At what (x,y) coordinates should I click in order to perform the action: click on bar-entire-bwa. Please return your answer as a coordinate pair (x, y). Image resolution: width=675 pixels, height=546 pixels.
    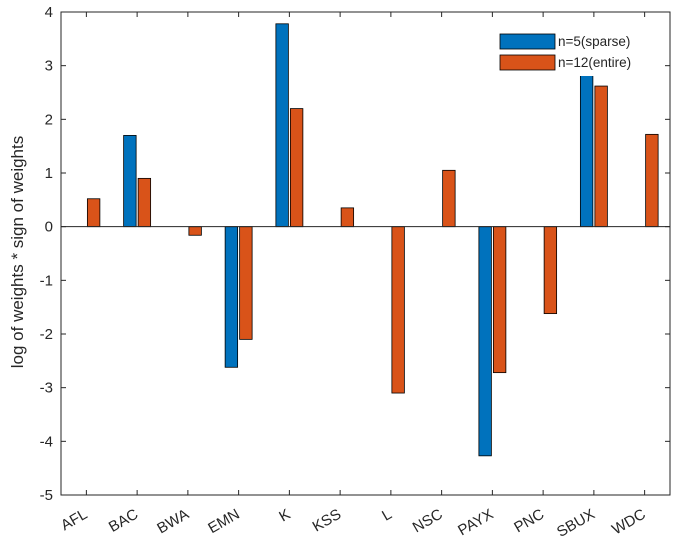
    Looking at the image, I should click on (195, 231).